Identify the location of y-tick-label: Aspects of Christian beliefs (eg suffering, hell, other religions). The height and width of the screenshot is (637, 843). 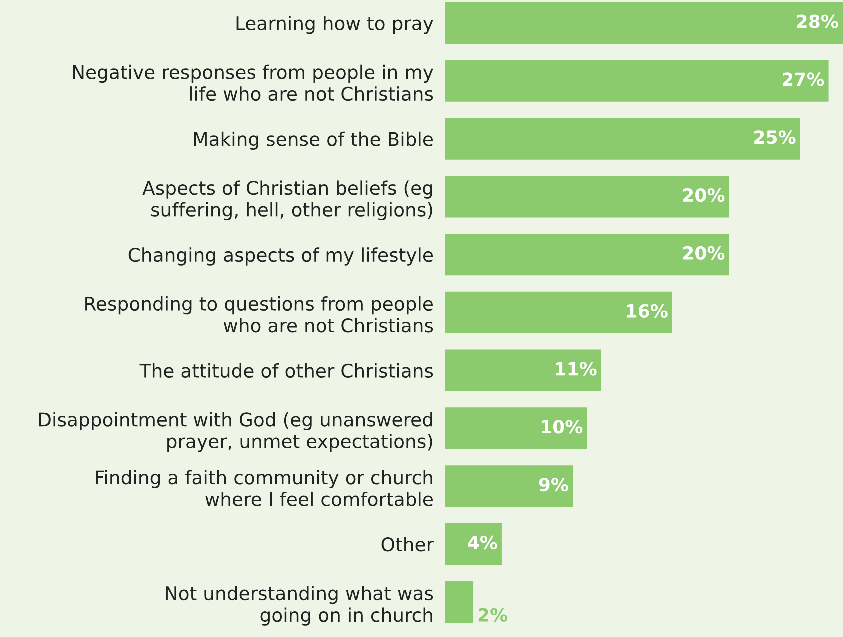
(287, 200).